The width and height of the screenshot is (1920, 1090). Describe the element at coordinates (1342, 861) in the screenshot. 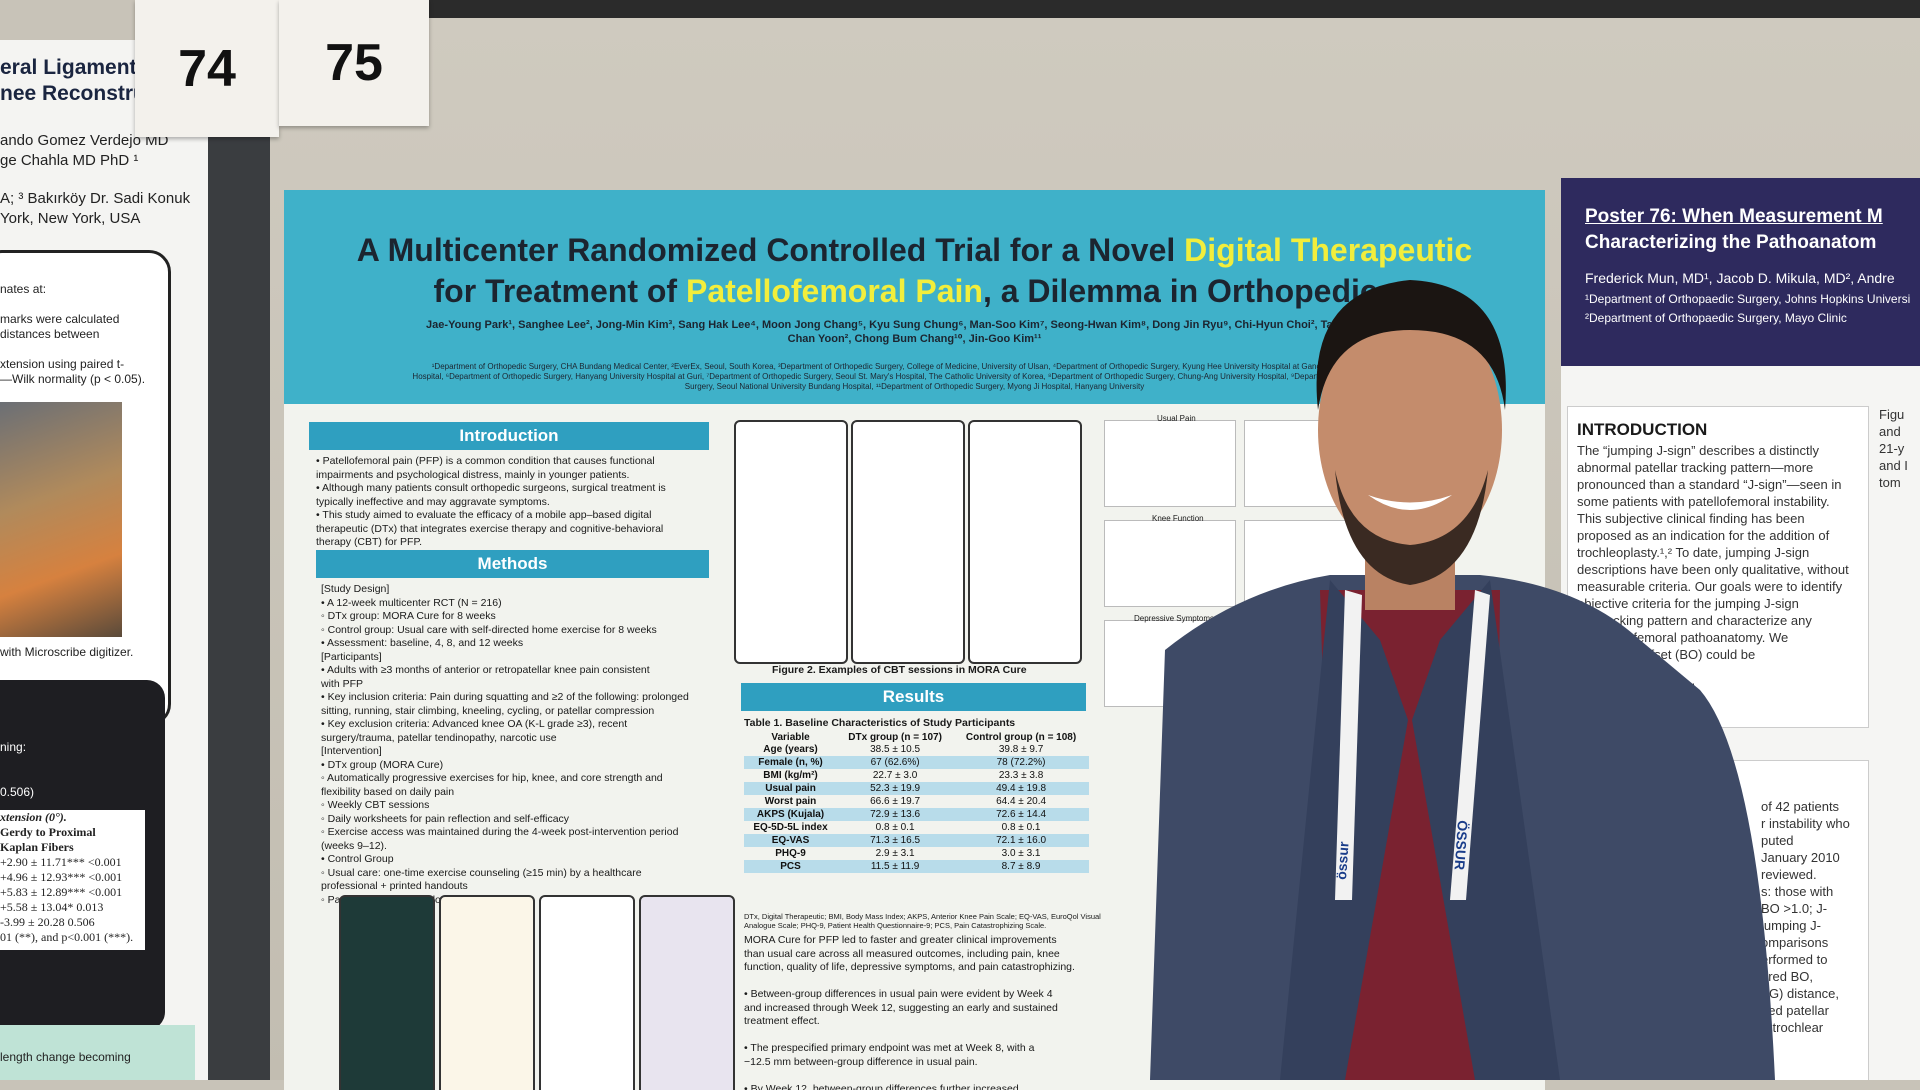

I see `lanyard-text: össur` at that location.